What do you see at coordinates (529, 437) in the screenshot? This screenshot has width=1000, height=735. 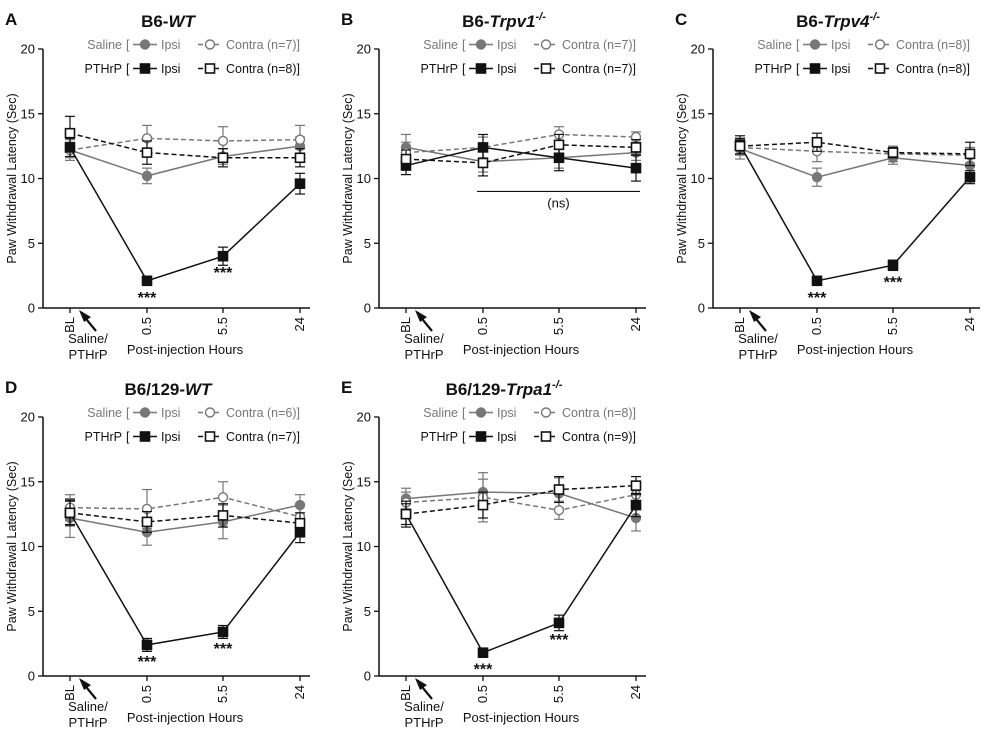 I see `legend-row-pthrp: PTHrP[Ipsi Contra (n=9)]` at bounding box center [529, 437].